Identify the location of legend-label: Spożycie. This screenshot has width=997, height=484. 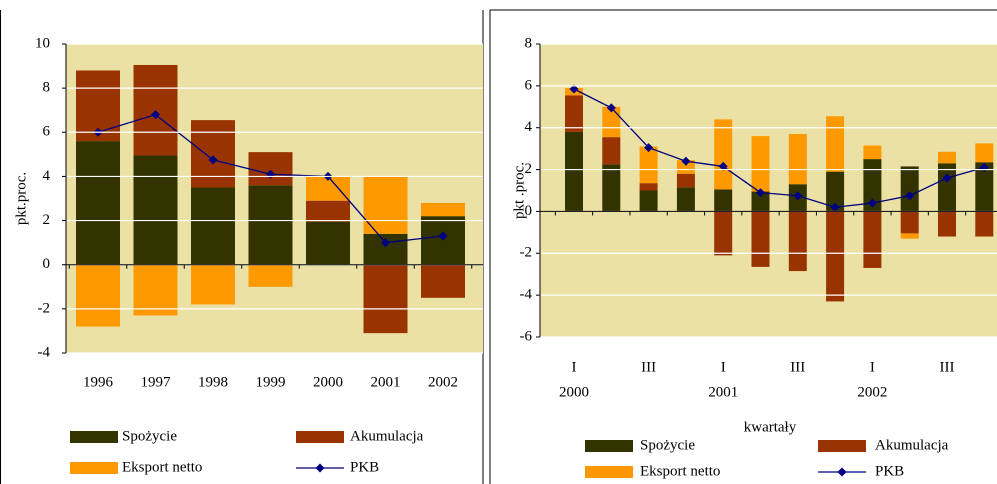
(667, 445).